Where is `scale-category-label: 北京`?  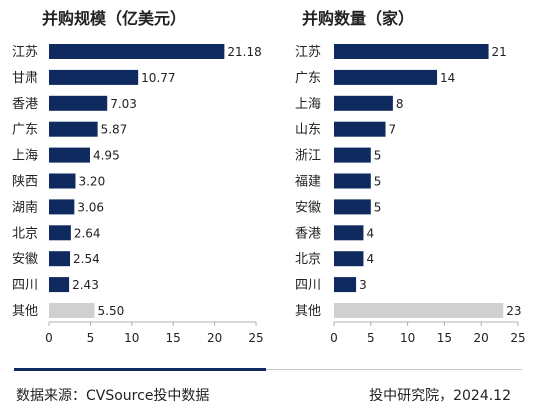 scale-category-label: 北京 is located at coordinates (25, 233).